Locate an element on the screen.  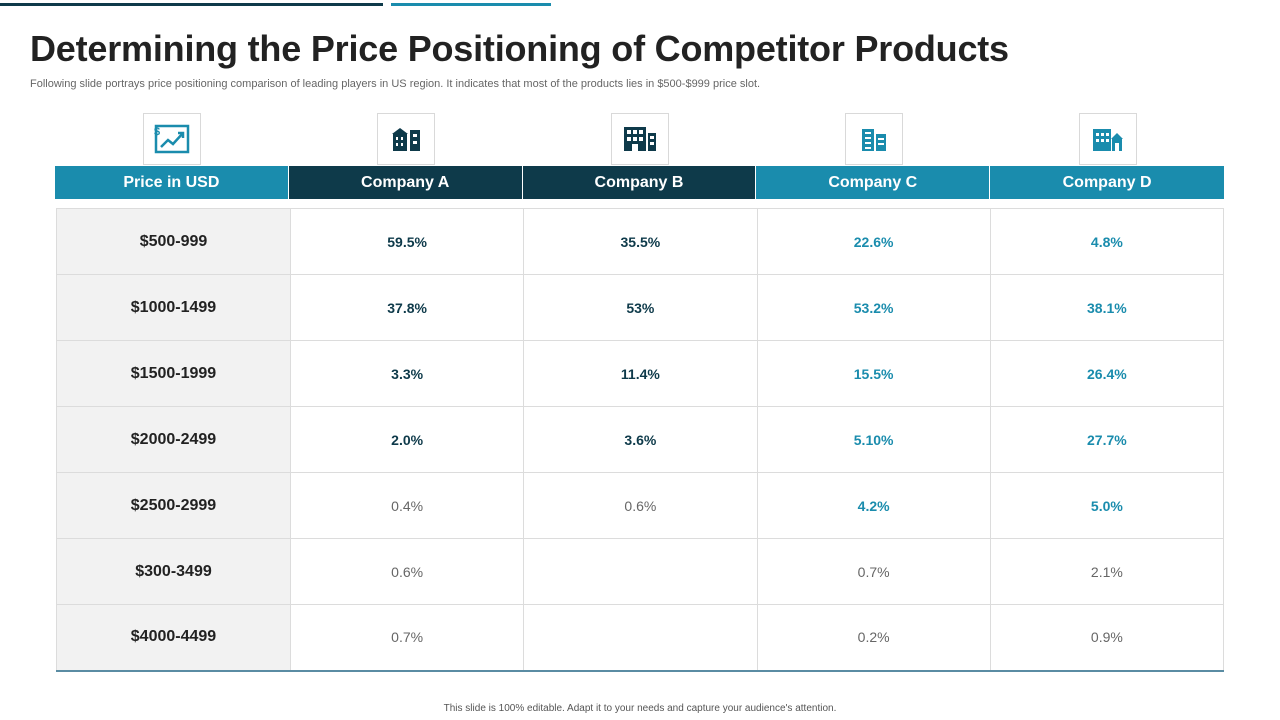
header-price-in-usd: Price in USD is located at coordinates (172, 182).